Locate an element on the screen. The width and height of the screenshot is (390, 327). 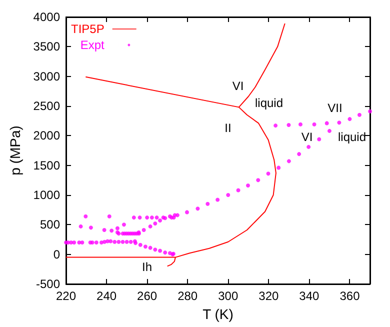
x-tick-label: 280 is located at coordinates (188, 296).